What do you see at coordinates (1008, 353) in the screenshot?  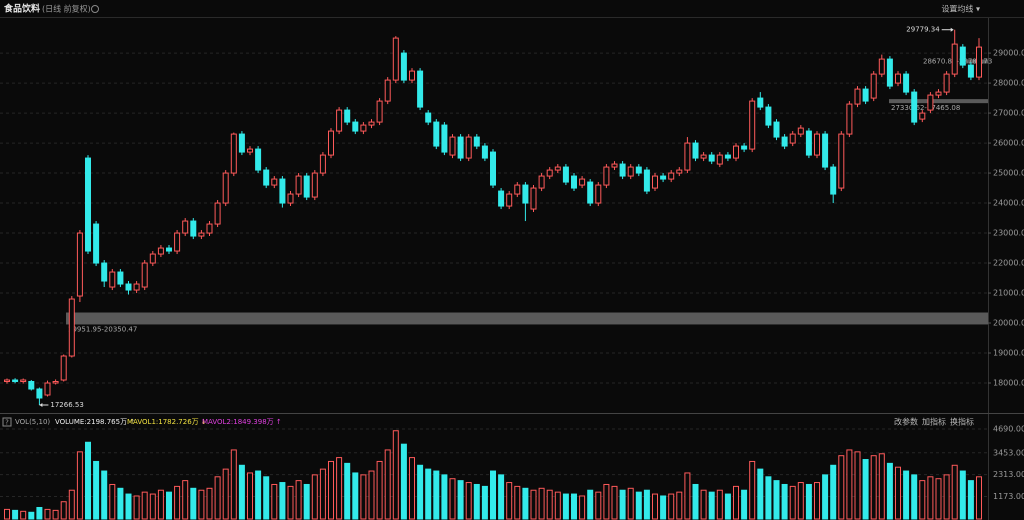 I see `y-tick-label: 19000.00` at bounding box center [1008, 353].